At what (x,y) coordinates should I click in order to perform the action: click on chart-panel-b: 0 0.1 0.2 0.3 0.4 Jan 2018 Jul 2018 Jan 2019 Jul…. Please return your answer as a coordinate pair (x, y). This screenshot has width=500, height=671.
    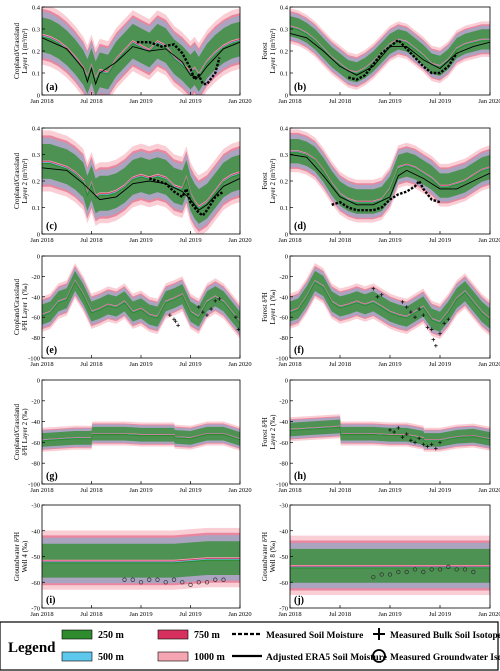
    Looking at the image, I should click on (380, 55).